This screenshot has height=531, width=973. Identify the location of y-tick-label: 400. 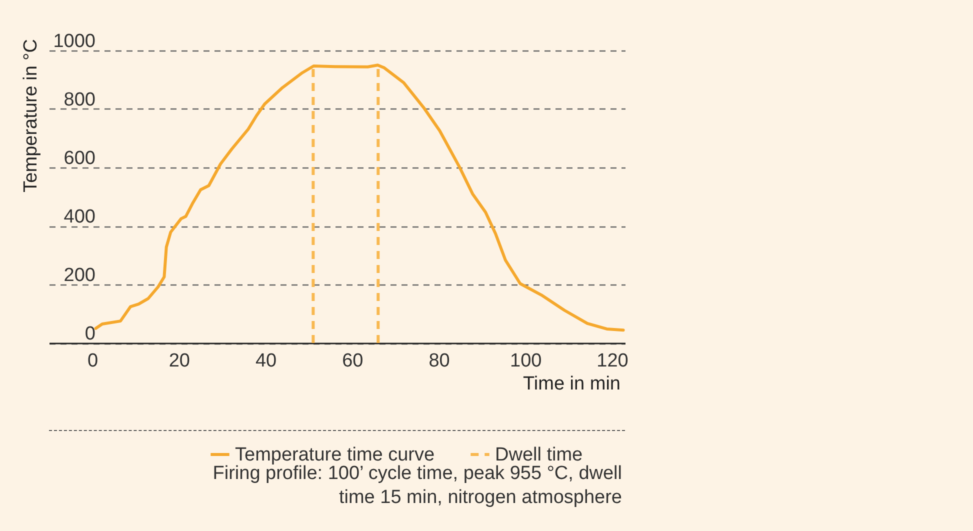
(80, 217).